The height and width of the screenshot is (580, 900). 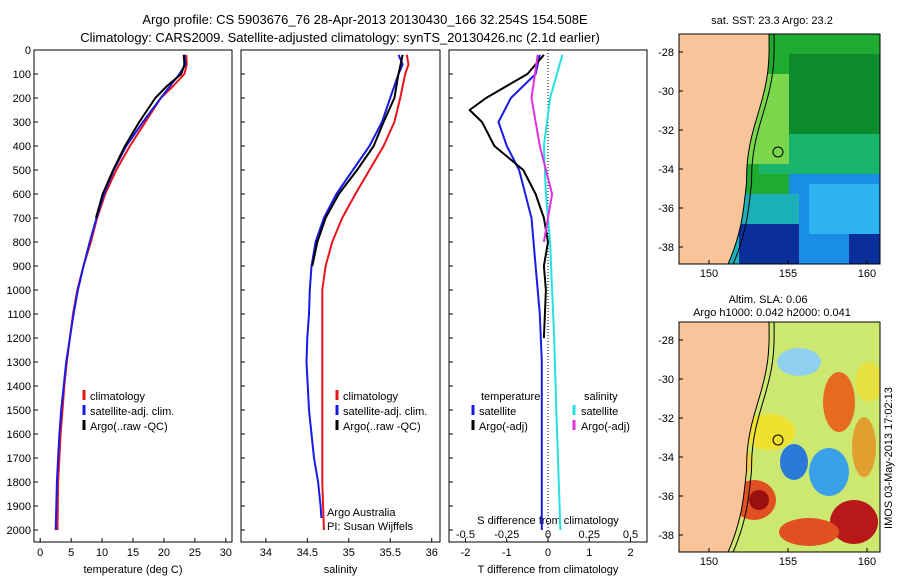 I want to click on x-tick-label: 36, so click(x=432, y=553).